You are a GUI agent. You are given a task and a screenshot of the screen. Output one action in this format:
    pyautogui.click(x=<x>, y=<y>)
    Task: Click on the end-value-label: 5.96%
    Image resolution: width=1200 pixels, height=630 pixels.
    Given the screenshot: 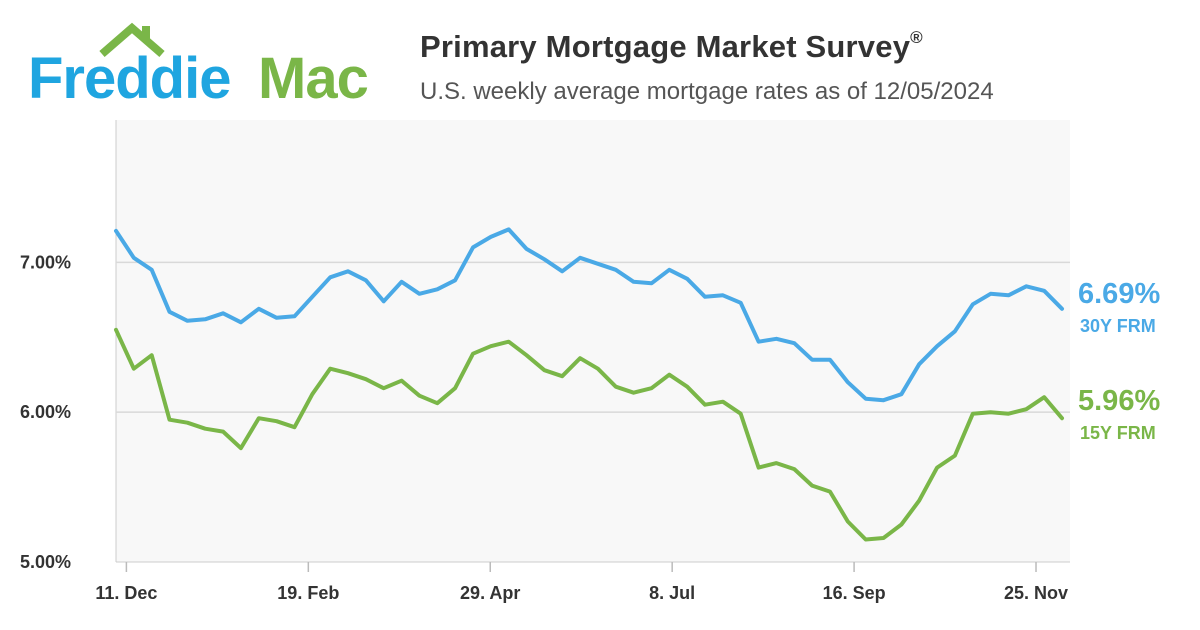 What is the action you would take?
    pyautogui.click(x=1119, y=401)
    